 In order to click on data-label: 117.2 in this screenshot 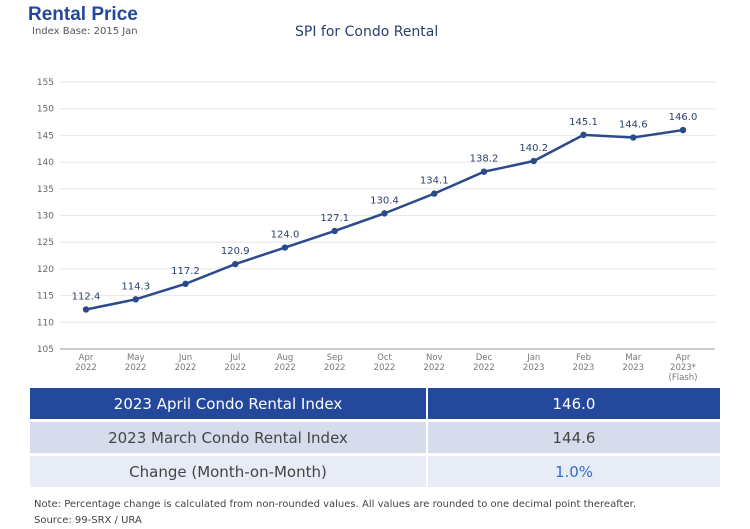, I will do `click(185, 271)`.